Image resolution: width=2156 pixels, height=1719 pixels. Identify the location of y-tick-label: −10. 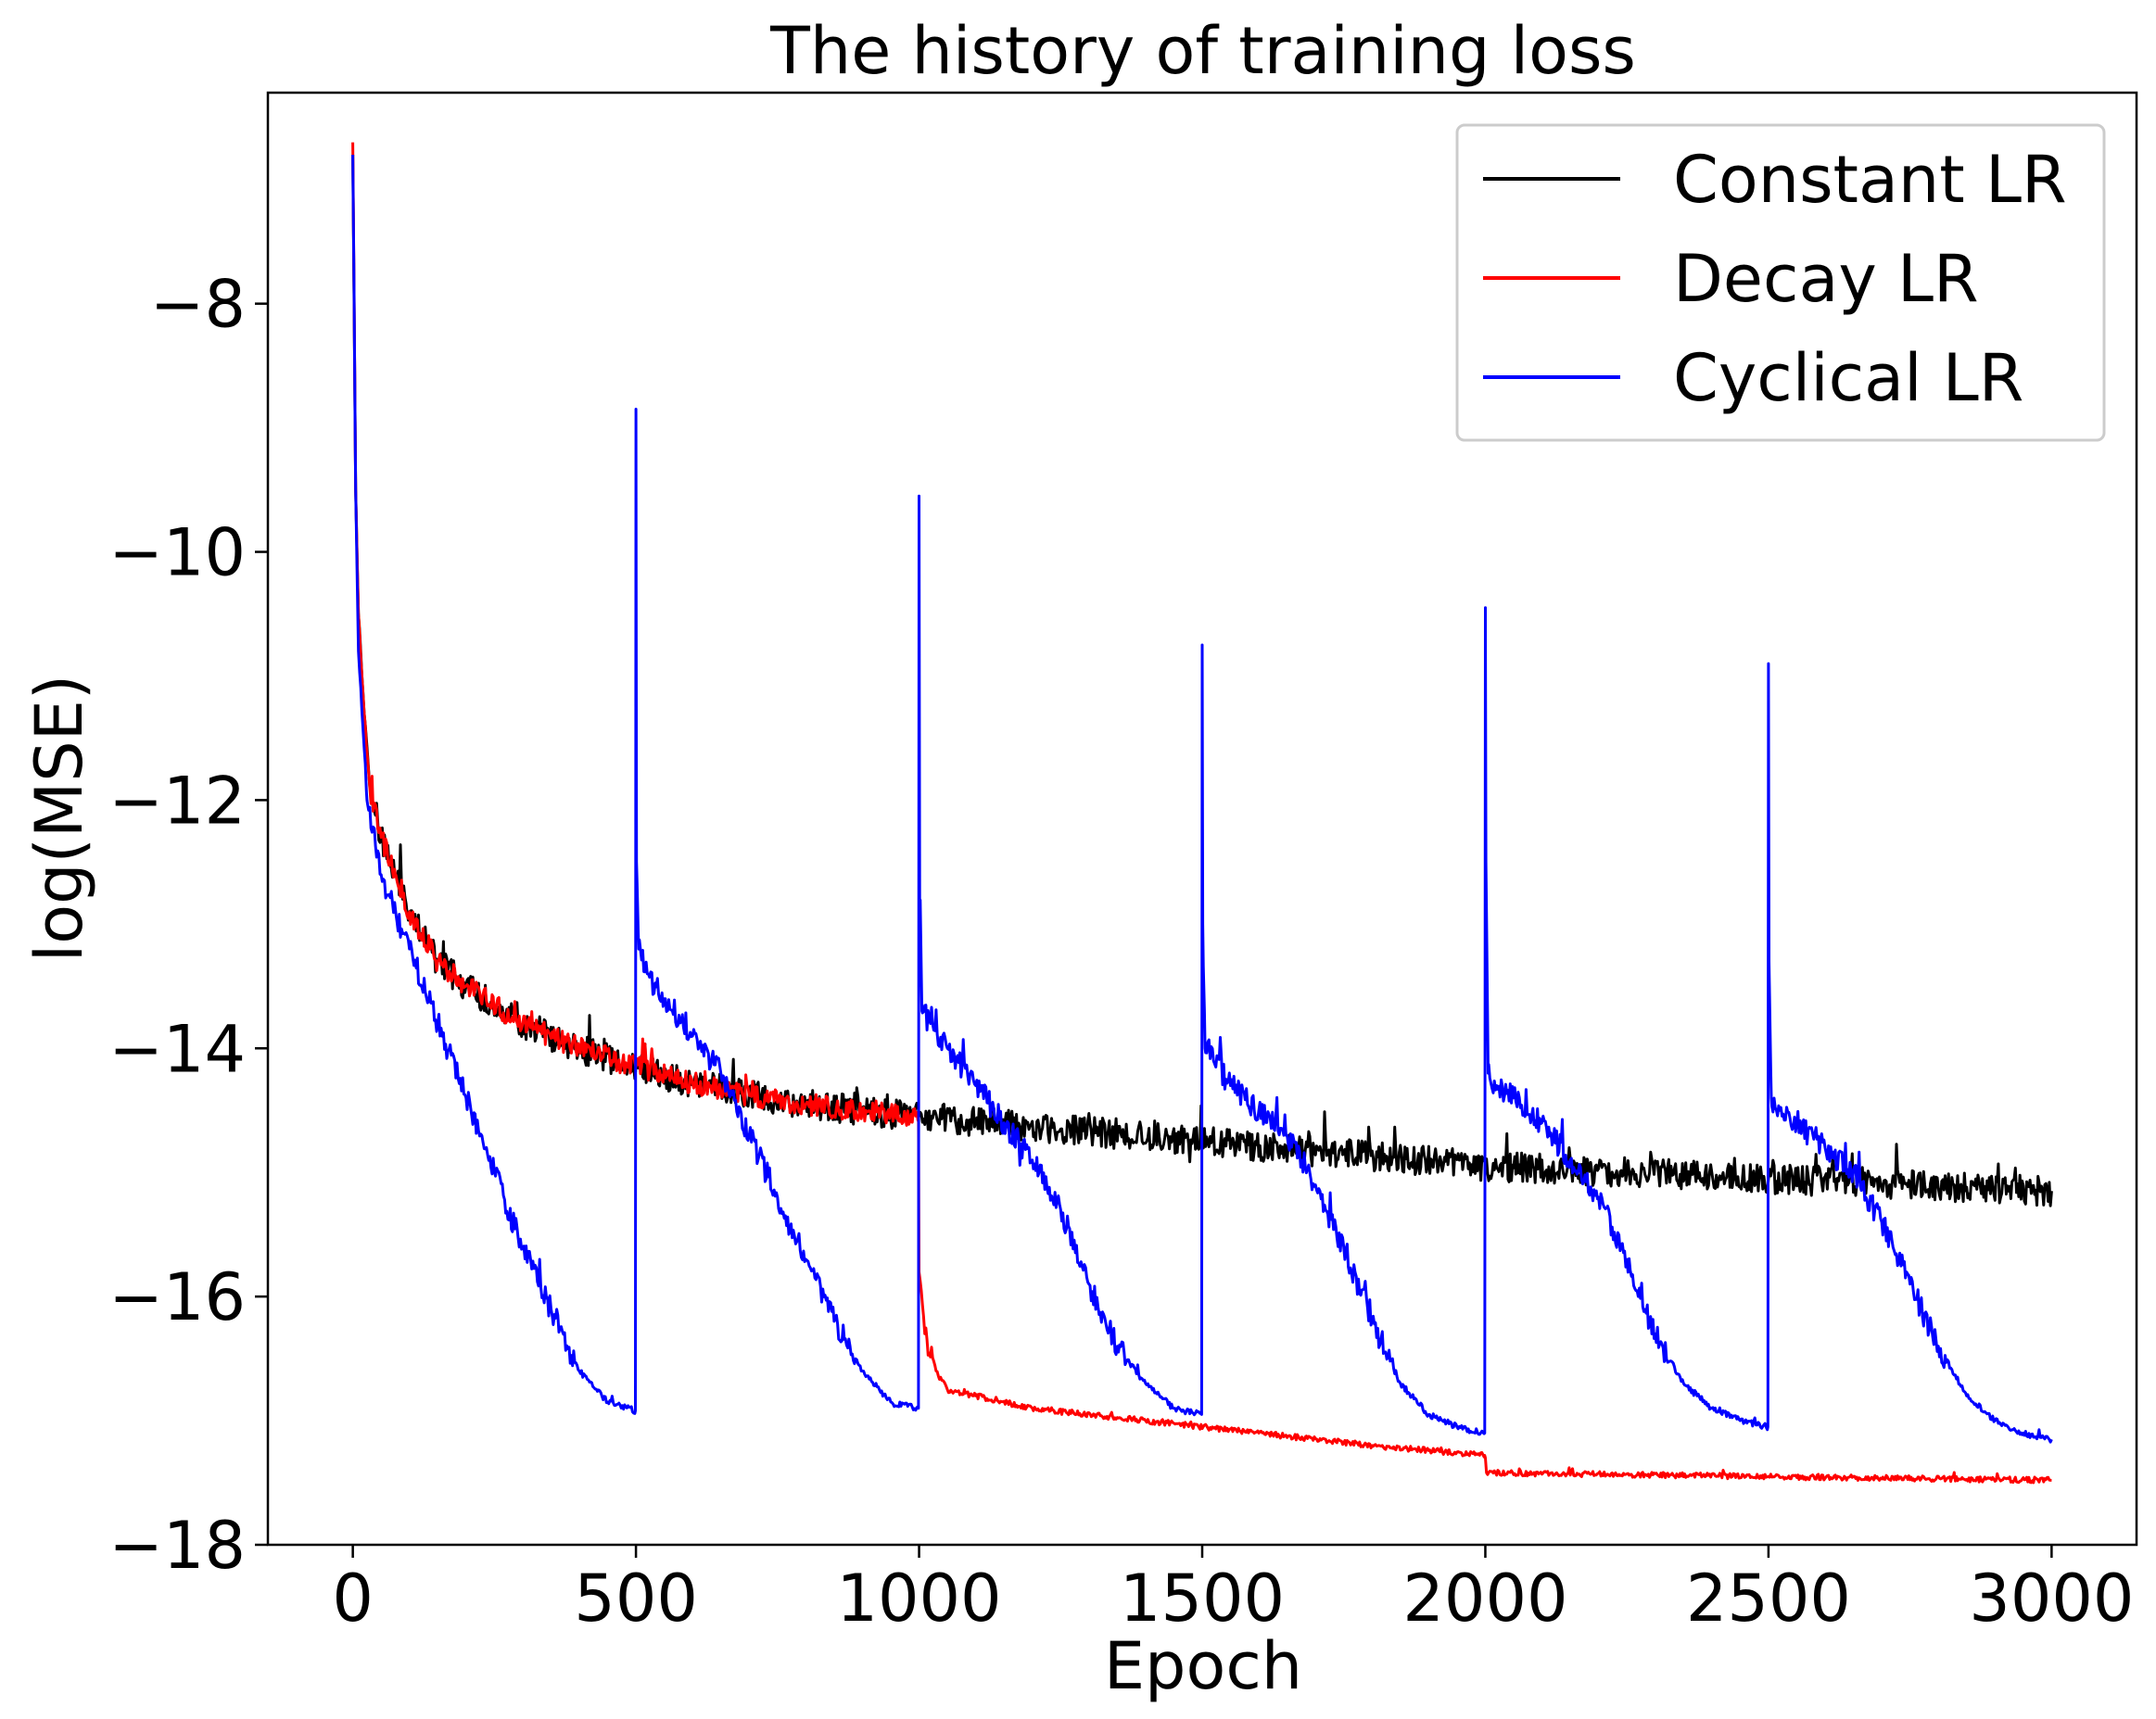
(177, 553).